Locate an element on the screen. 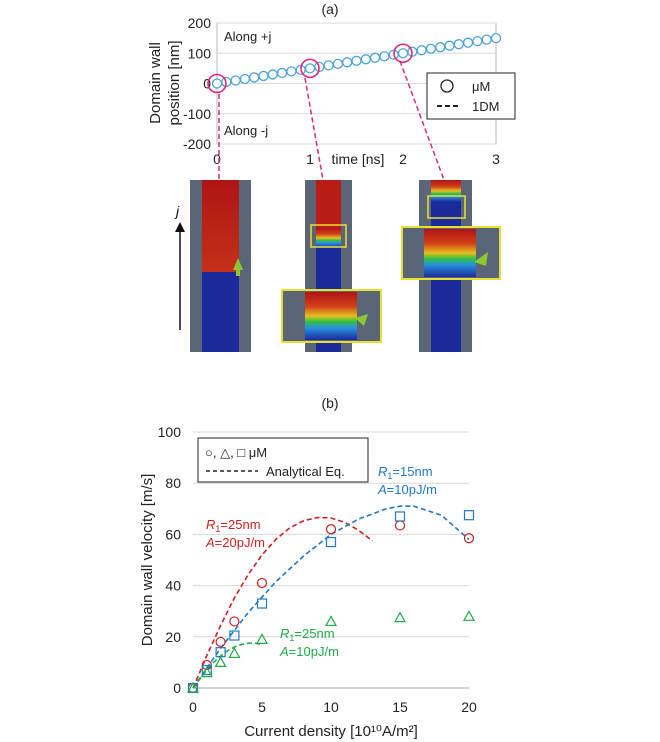 Image resolution: width=660 pixels, height=742 pixels. legend-markers-label: ○, △, □ μM is located at coordinates (236, 452).